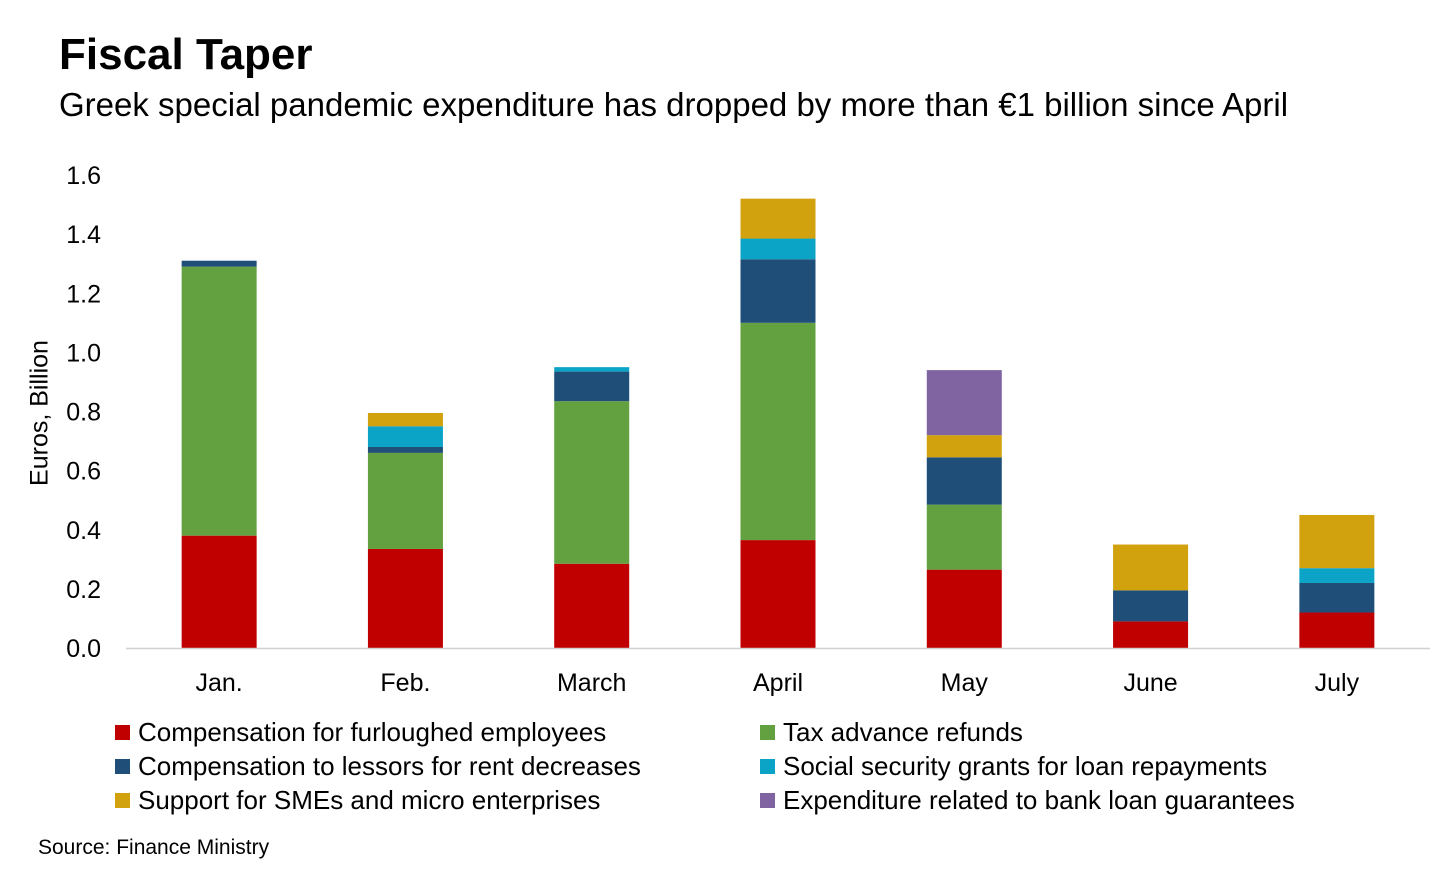 The height and width of the screenshot is (874, 1456). Describe the element at coordinates (1150, 683) in the screenshot. I see `x-tick-label: June` at that location.